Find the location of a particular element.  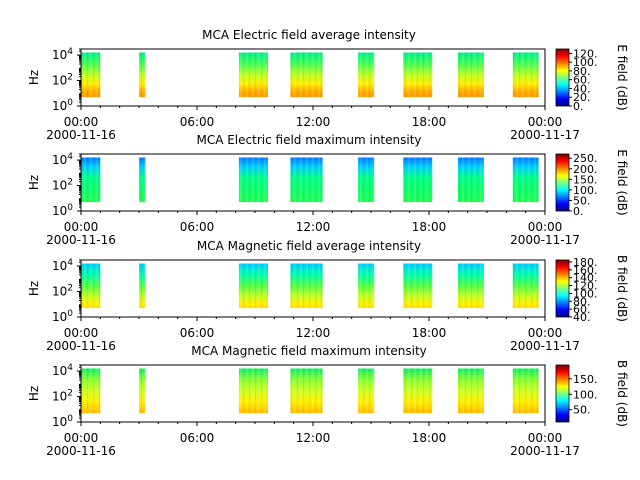

colorbar-label: B field (dB) is located at coordinates (622, 288).